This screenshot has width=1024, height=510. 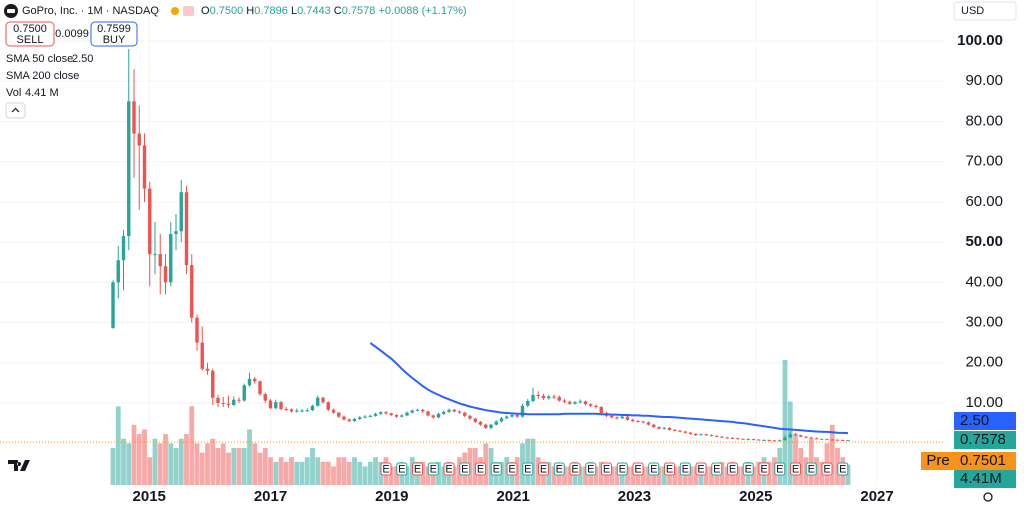 I want to click on indicator-name: Vol, so click(x=13, y=93).